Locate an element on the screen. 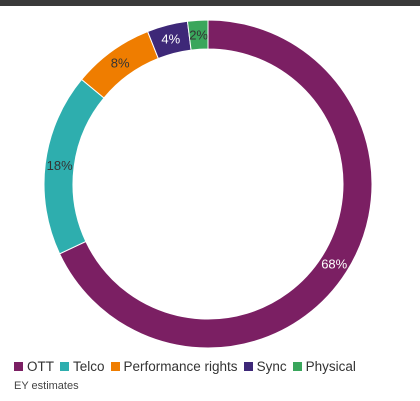  legend-swatch-telco is located at coordinates (64, 366).